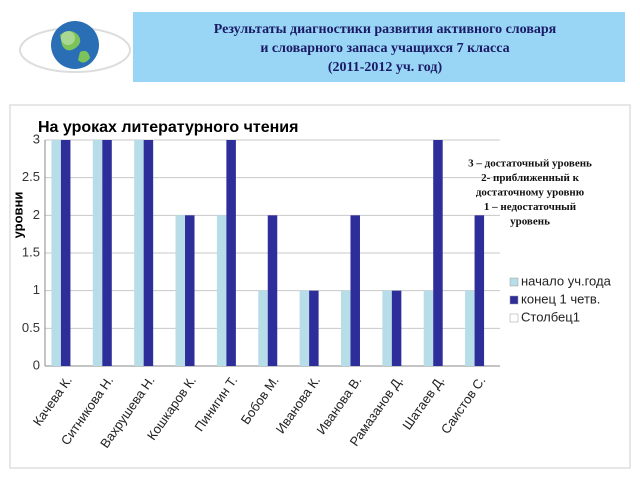 The width and height of the screenshot is (640, 480). Describe the element at coordinates (31, 251) in the screenshot. I see `y-tick-label: 1.5` at that location.